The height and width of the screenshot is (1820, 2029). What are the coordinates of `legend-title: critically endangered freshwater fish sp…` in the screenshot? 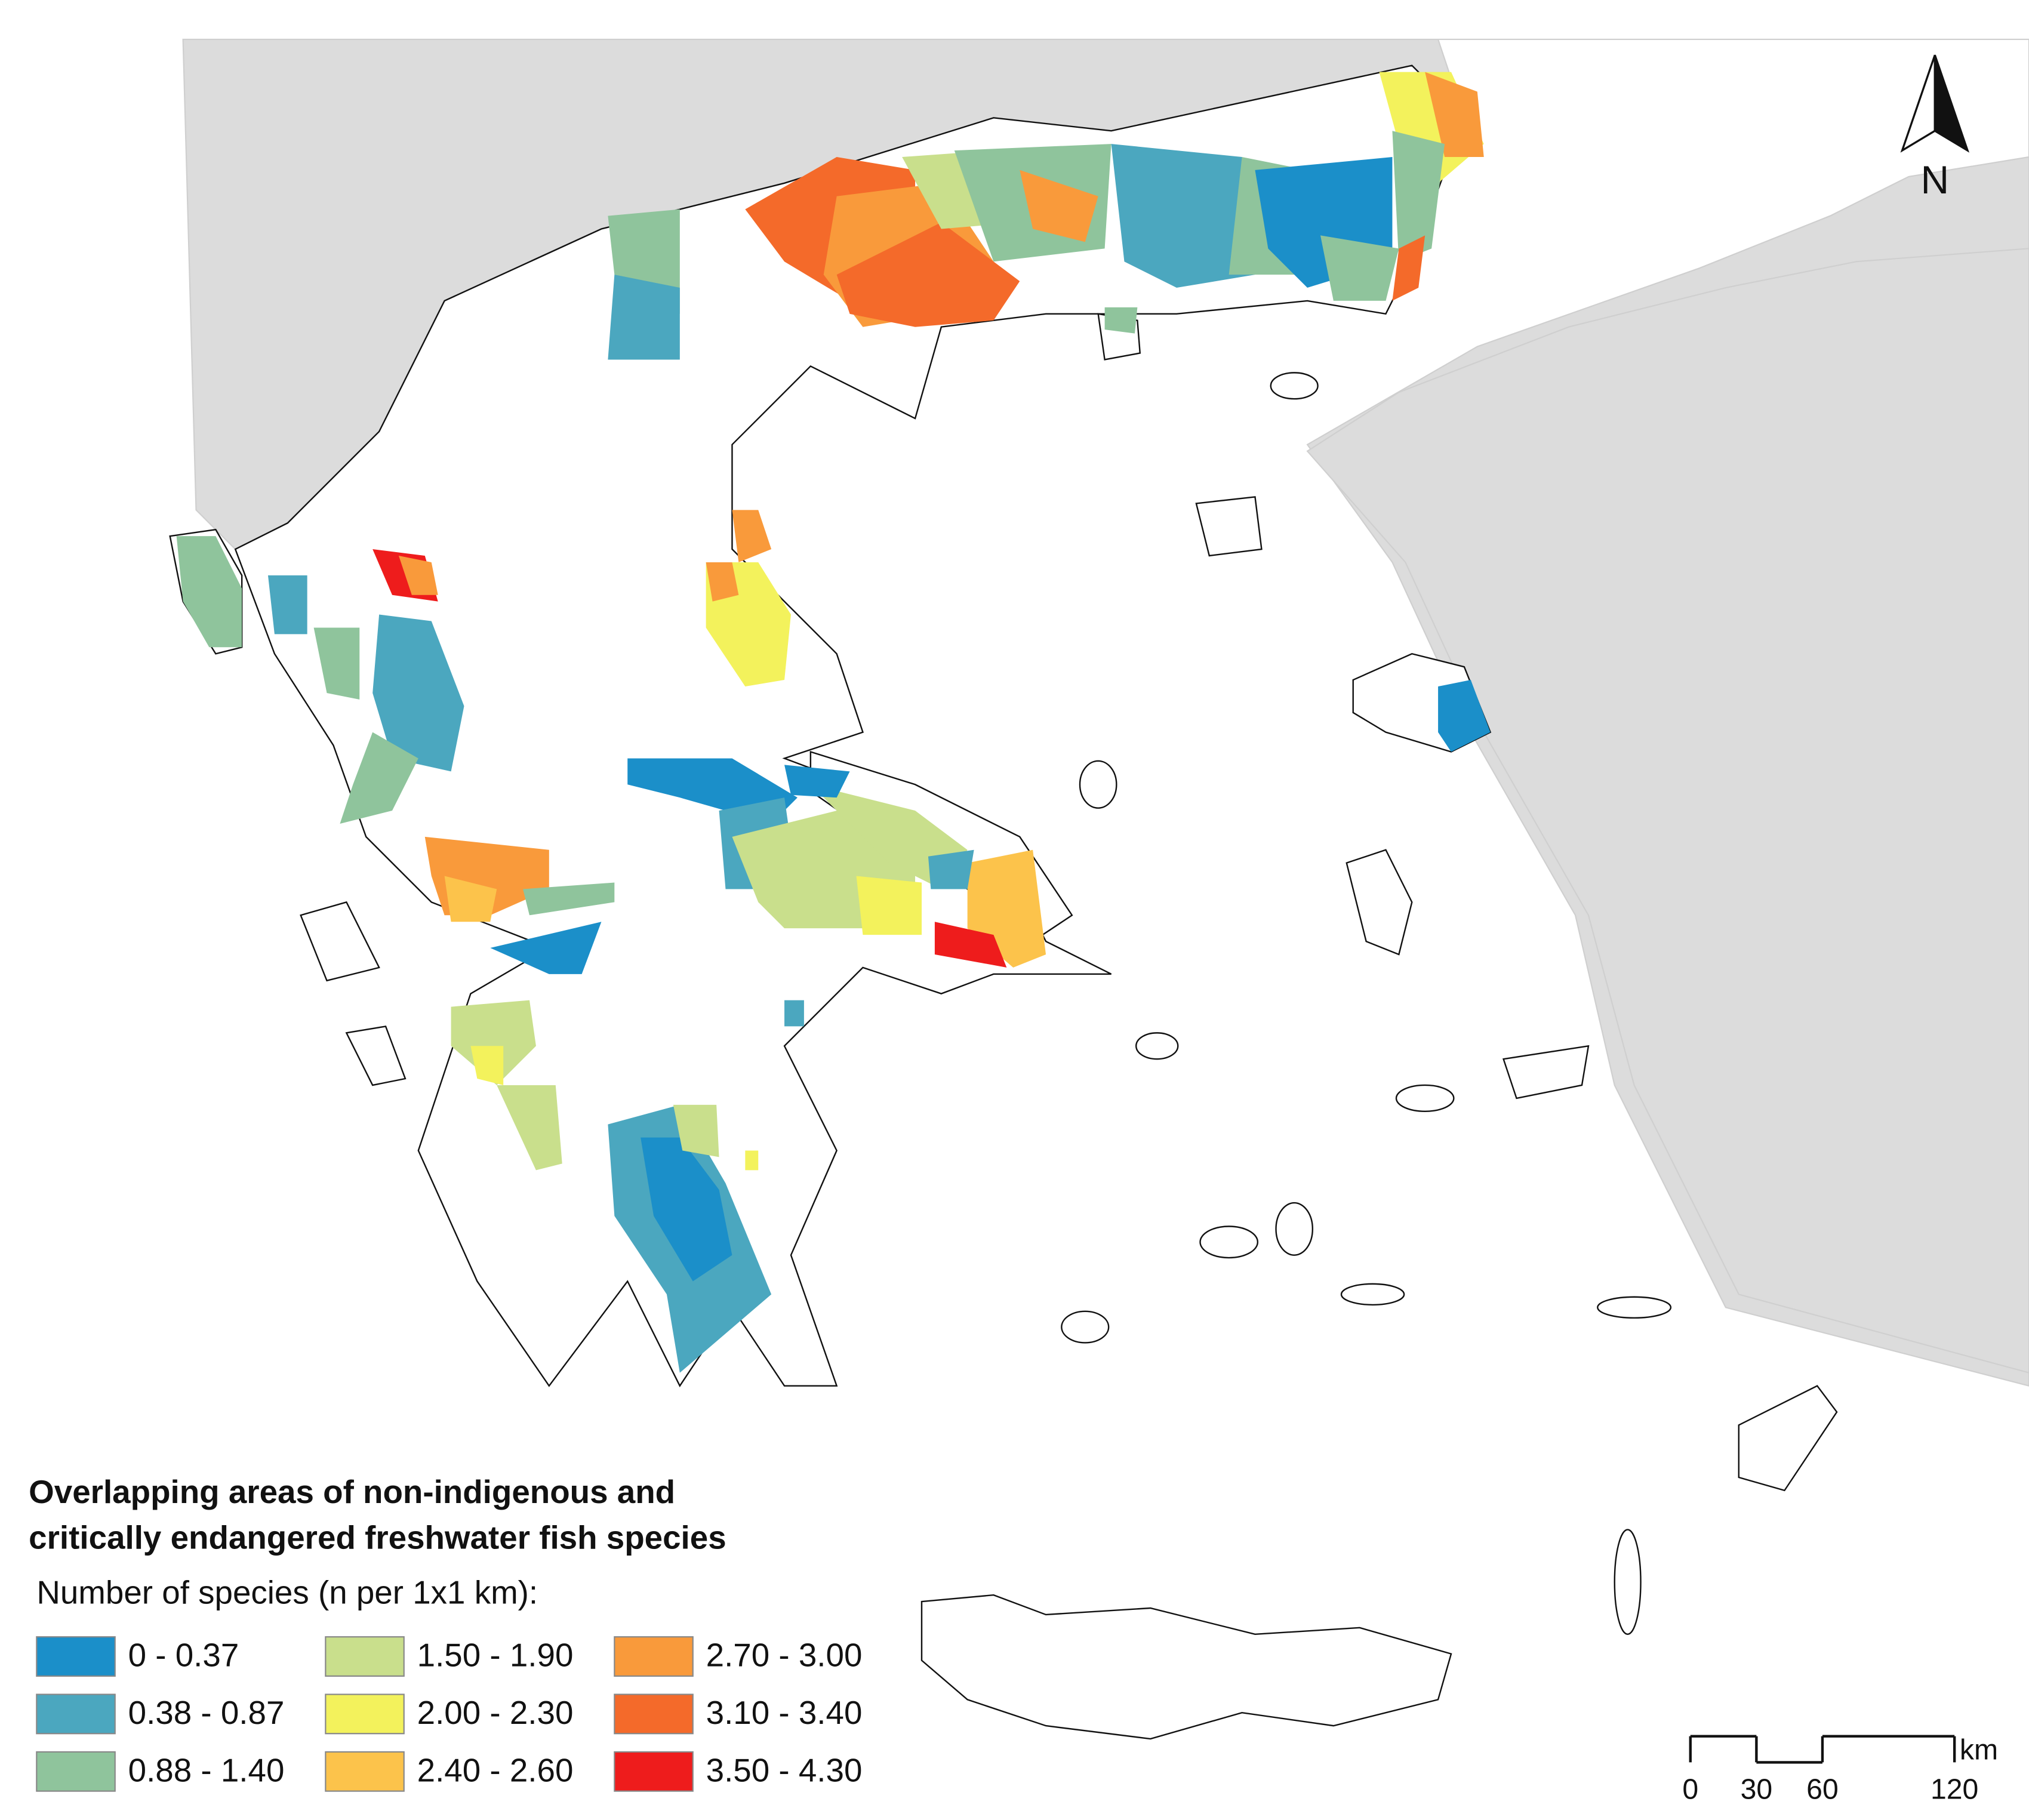 It's located at (377, 1538).